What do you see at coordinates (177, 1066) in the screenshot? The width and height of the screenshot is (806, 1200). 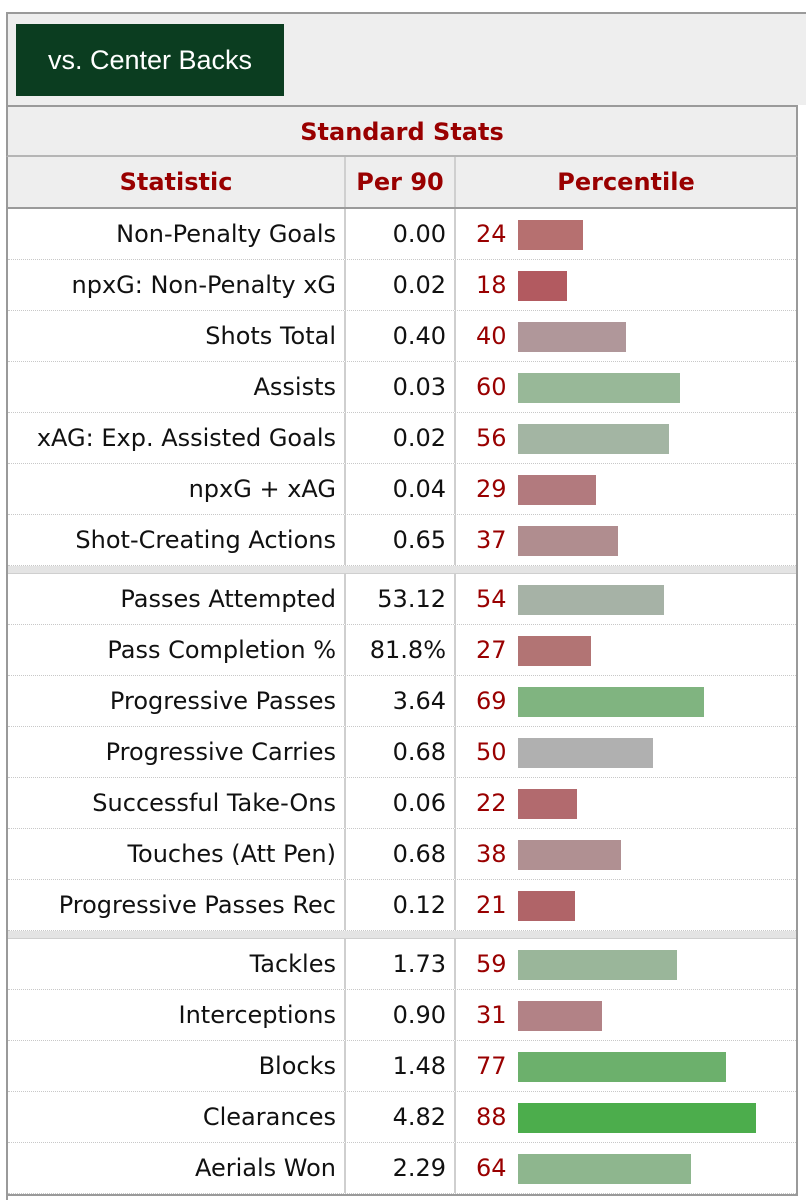 I see `stat-name-cell: Blocks` at bounding box center [177, 1066].